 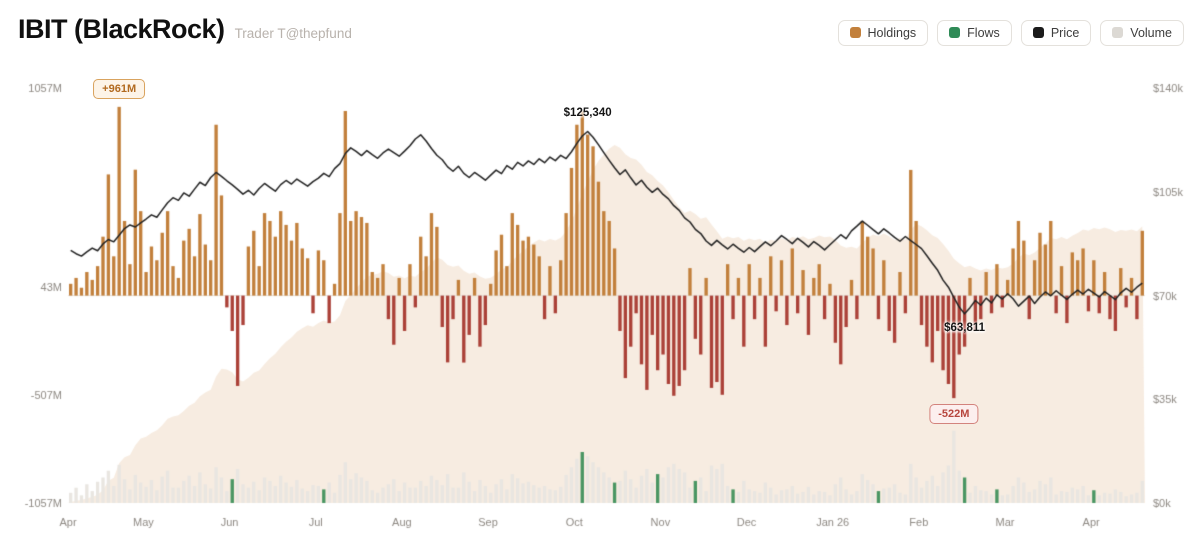 What do you see at coordinates (892, 32) in the screenshot?
I see `legend-label-holdings: Holdings` at bounding box center [892, 32].